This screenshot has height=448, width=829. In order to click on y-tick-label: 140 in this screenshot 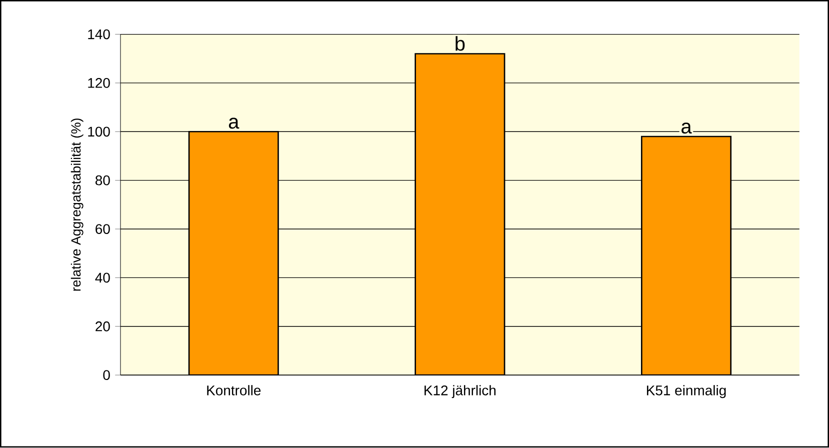, I will do `click(99, 35)`.